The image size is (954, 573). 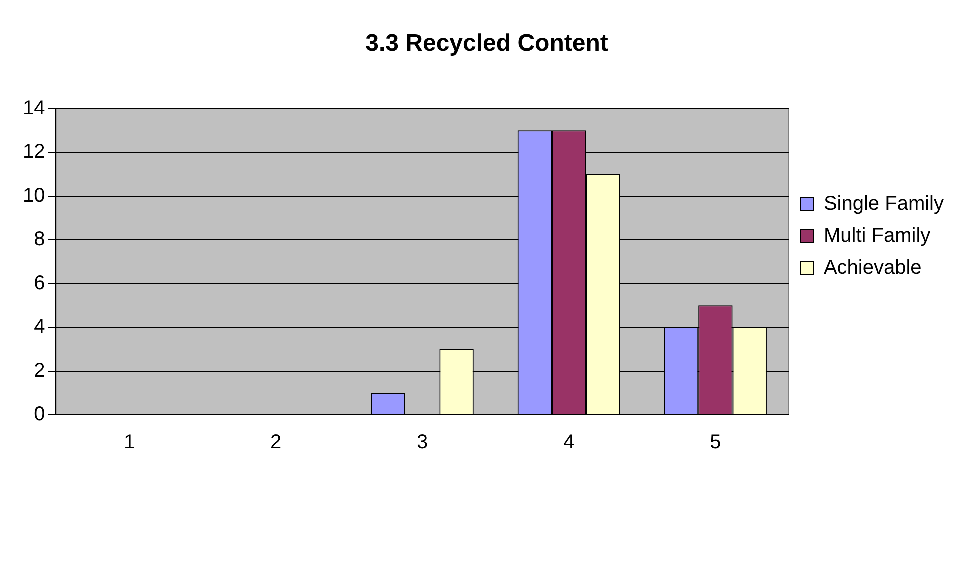 What do you see at coordinates (276, 443) in the screenshot?
I see `x-tick-label: 2` at bounding box center [276, 443].